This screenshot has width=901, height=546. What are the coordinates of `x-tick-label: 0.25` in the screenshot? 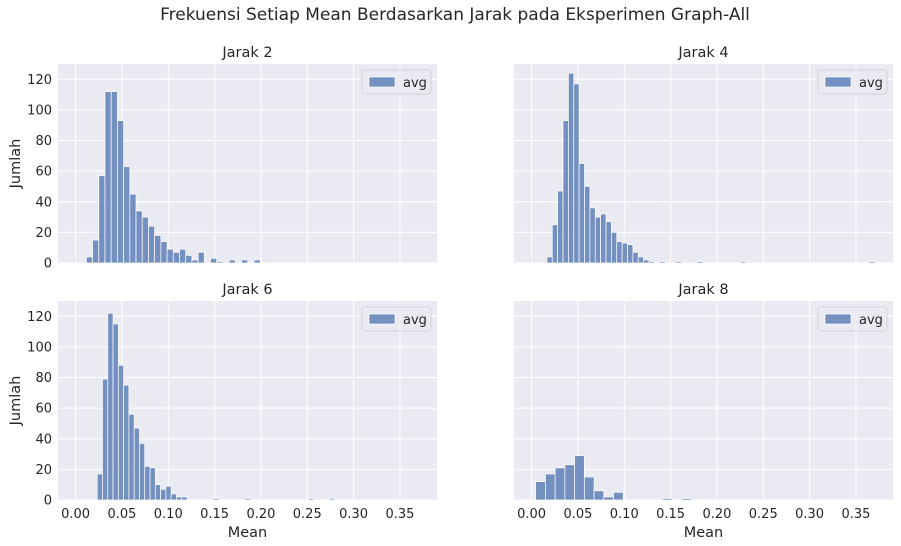 It's located at (763, 514).